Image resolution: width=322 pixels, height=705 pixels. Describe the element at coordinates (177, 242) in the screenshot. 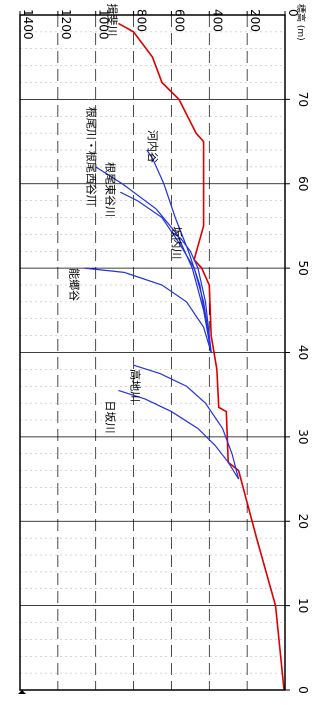

I see `series-label: 坂内川` at that location.